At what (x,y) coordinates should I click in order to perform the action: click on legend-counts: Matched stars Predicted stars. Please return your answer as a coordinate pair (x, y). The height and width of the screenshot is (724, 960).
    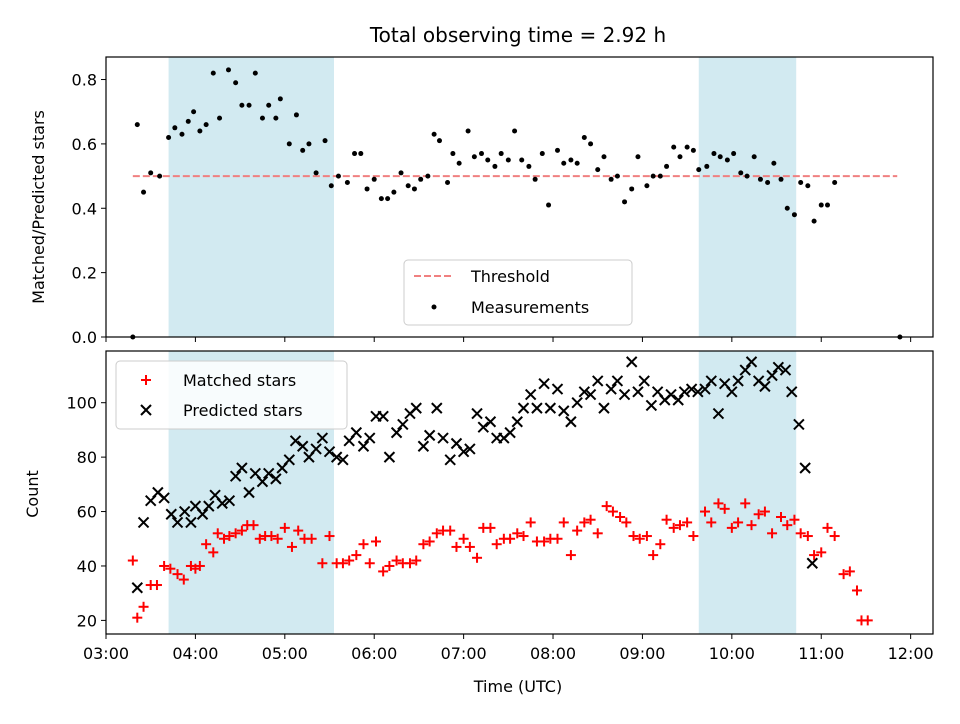
    Looking at the image, I should click on (231, 395).